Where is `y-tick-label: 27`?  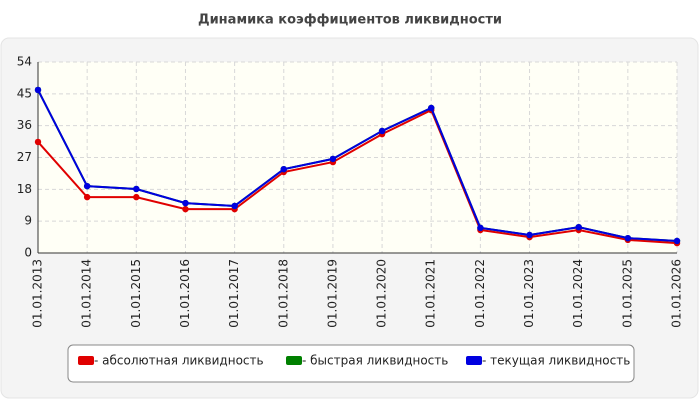 y-tick-label: 27 is located at coordinates (24, 157).